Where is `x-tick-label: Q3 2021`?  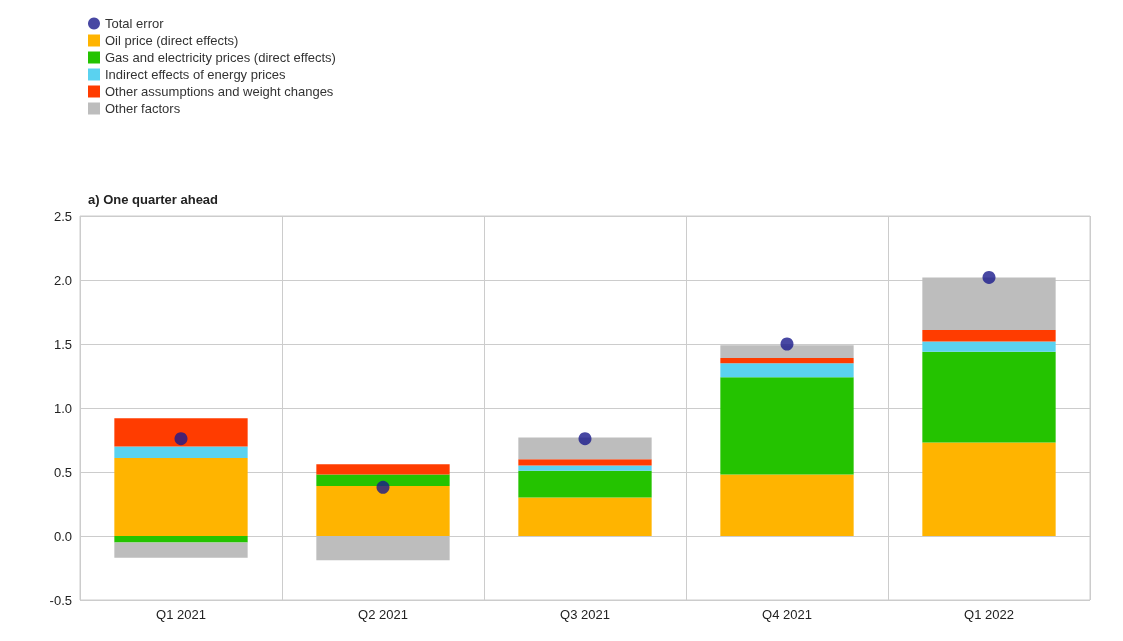
x-tick-label: Q3 2021 is located at coordinates (585, 614).